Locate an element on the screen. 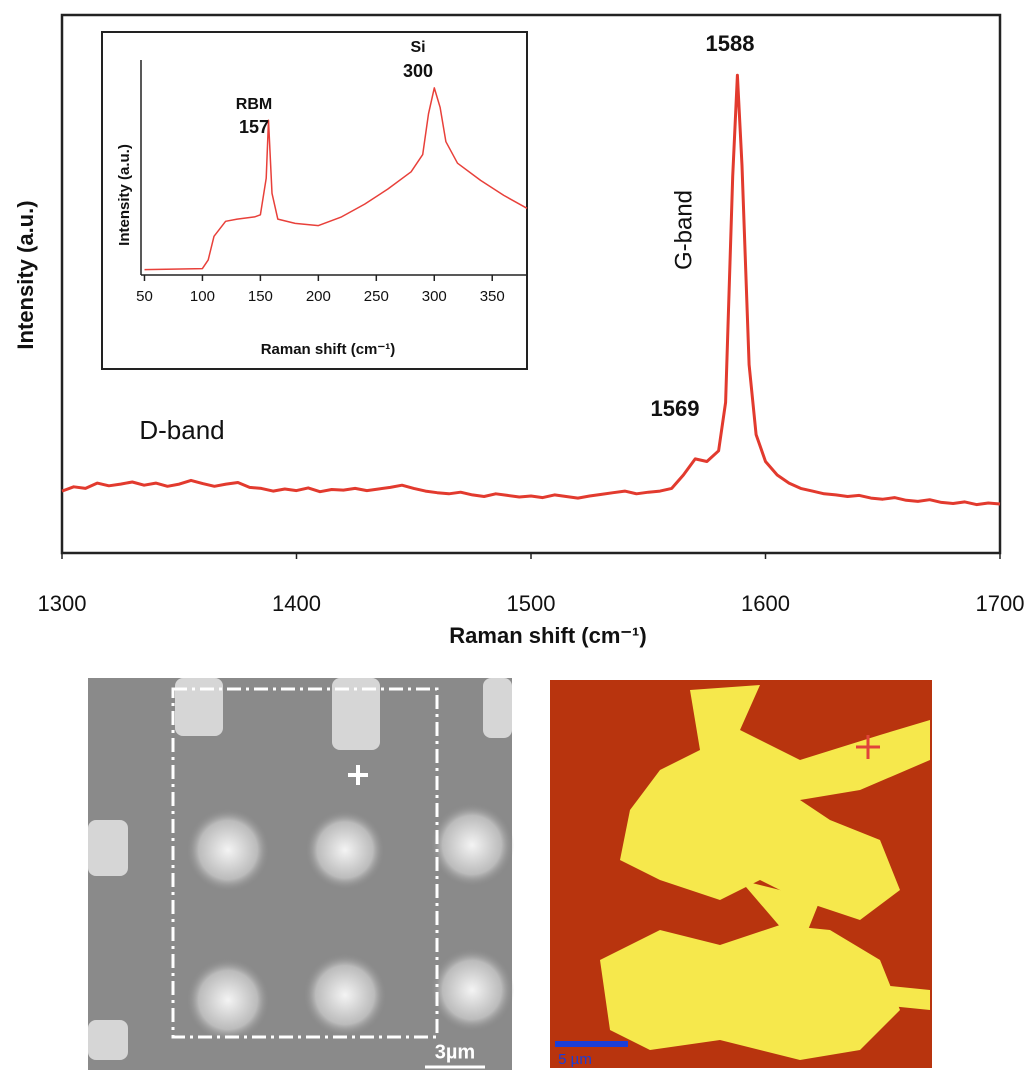 This screenshot has width=1026, height=1075. raman-map: 5 µm is located at coordinates (741, 874).